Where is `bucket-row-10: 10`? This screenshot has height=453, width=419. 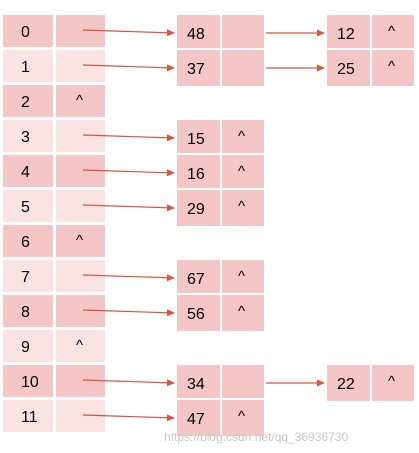 bucket-row-10: 10 is located at coordinates (54, 381).